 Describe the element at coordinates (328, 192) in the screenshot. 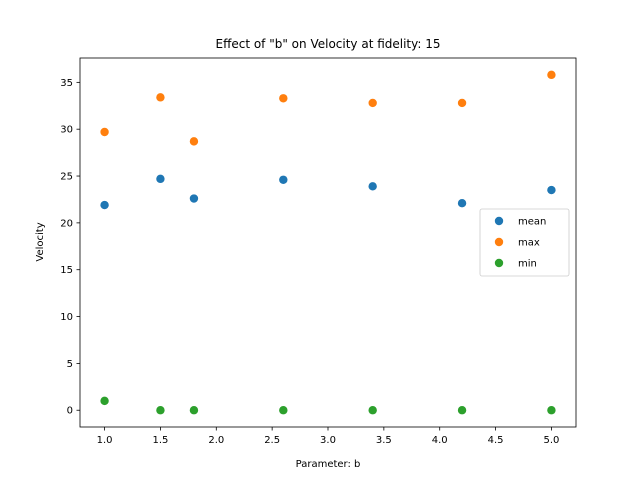

I see `series-mean` at that location.